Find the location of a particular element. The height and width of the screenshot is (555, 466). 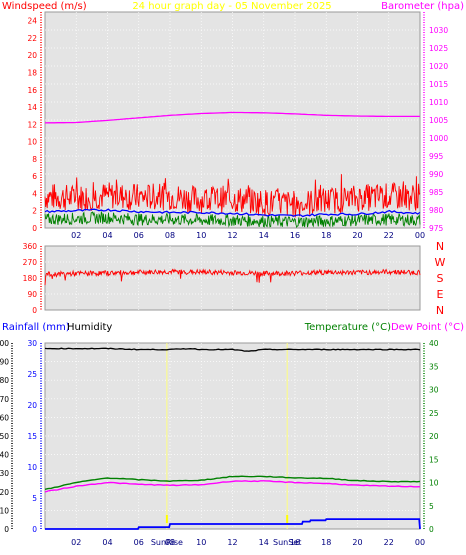

windspeed-series-line is located at coordinates (232, 196).